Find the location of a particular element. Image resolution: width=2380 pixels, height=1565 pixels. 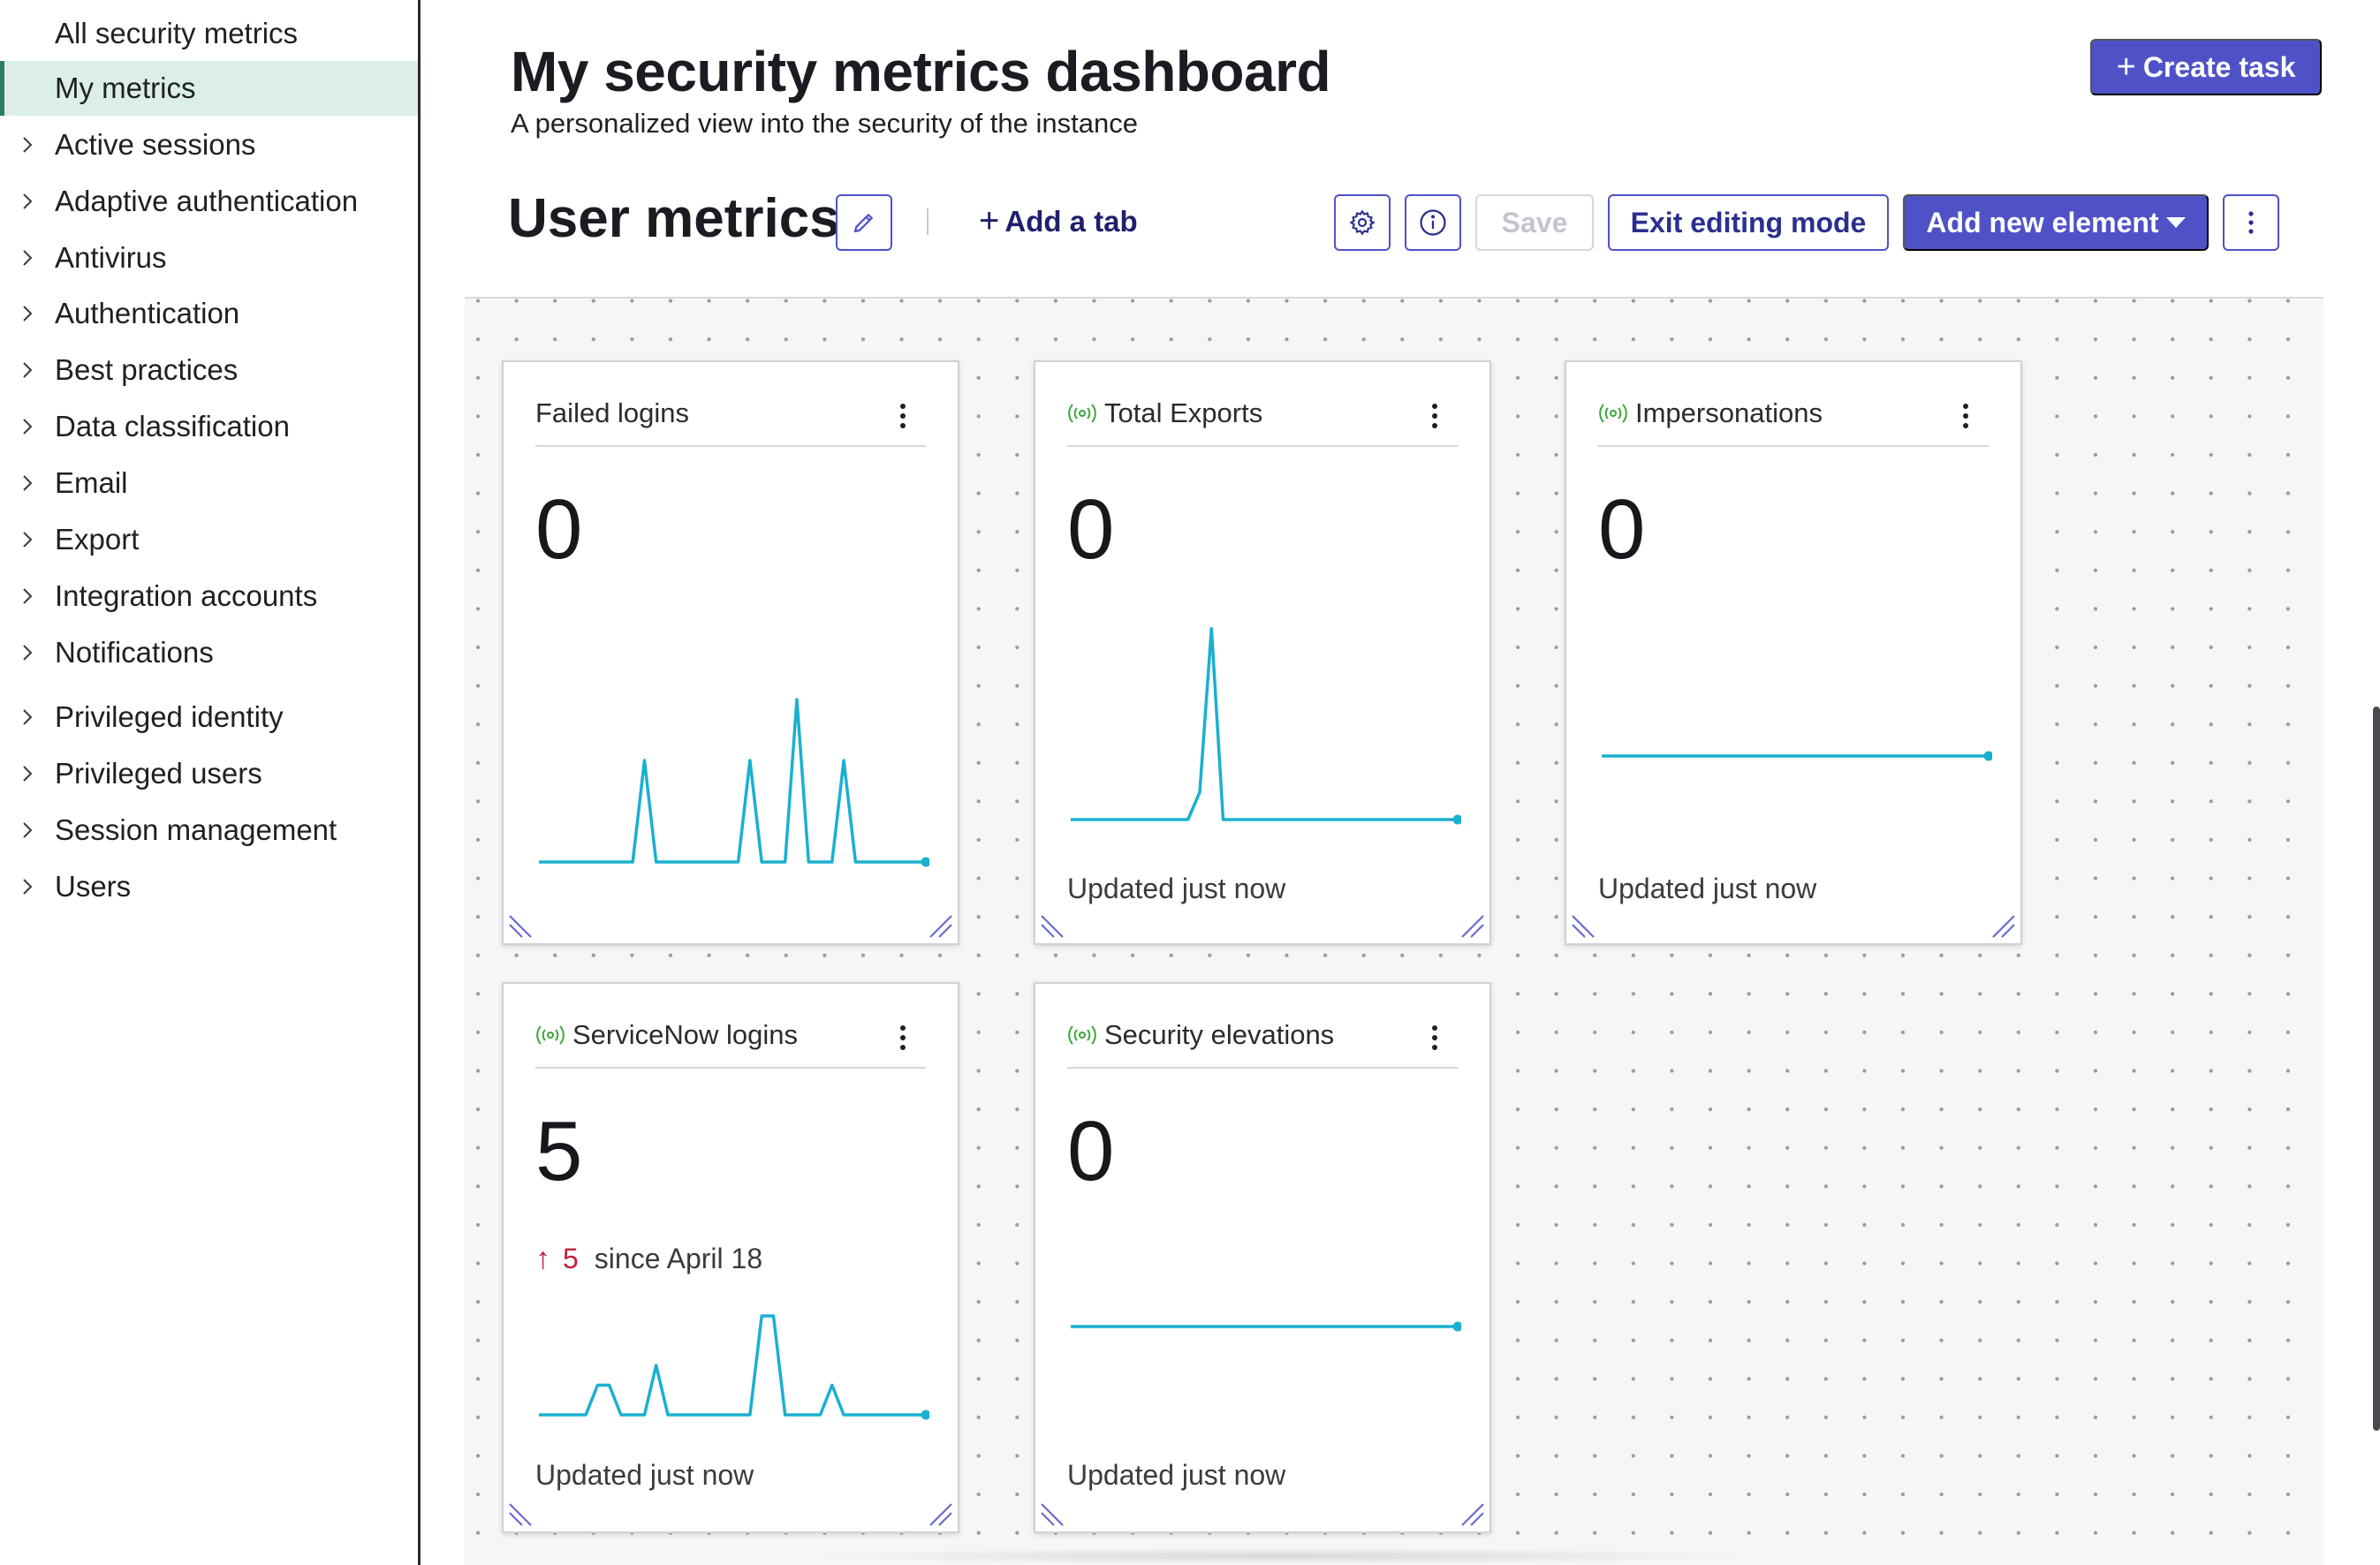

sidebar-item: Users is located at coordinates (209, 886).